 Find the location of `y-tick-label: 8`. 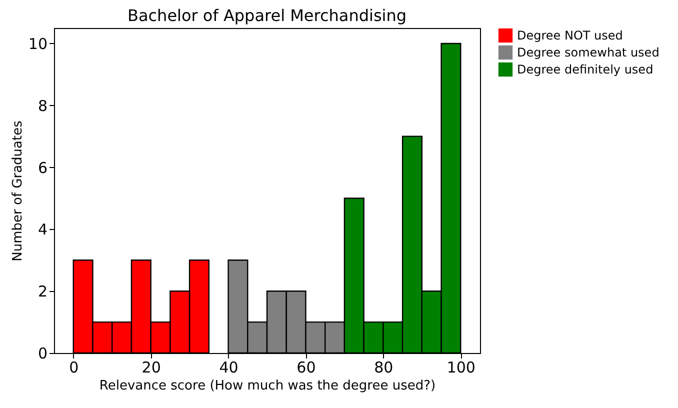

y-tick-label: 8 is located at coordinates (43, 105).